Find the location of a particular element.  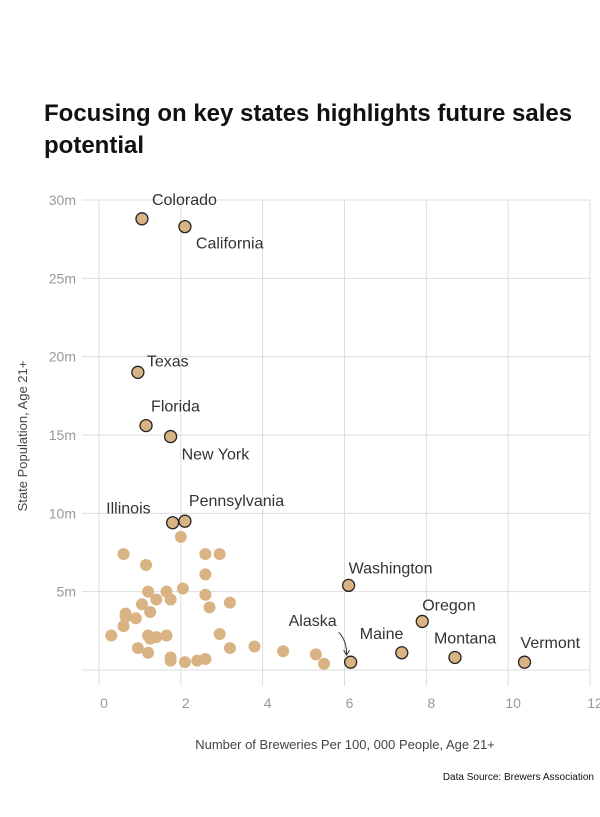

point-label-washington: Washington is located at coordinates (391, 568).